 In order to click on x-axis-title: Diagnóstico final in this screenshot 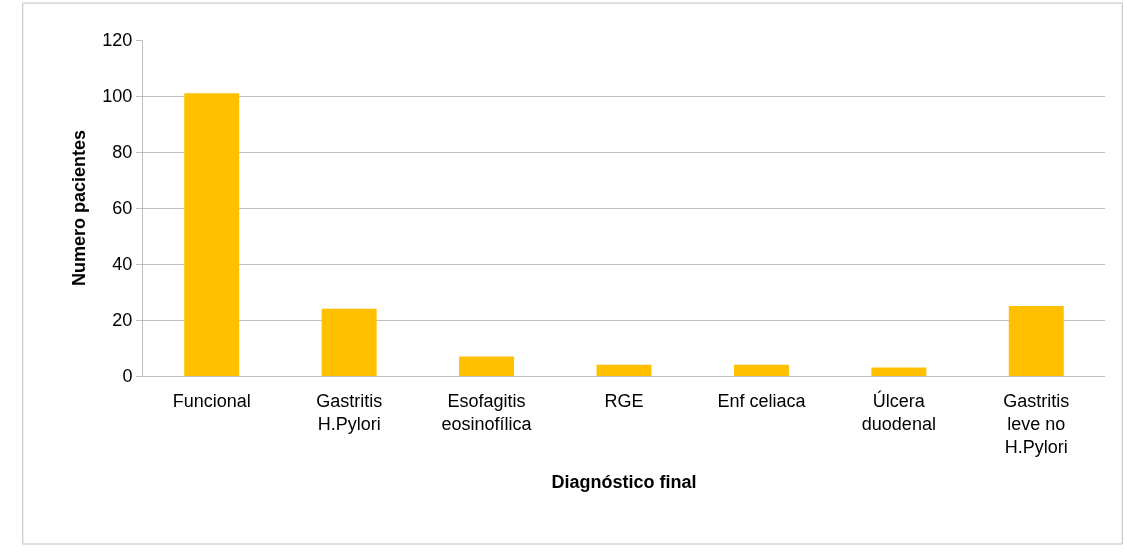, I will do `click(624, 481)`.